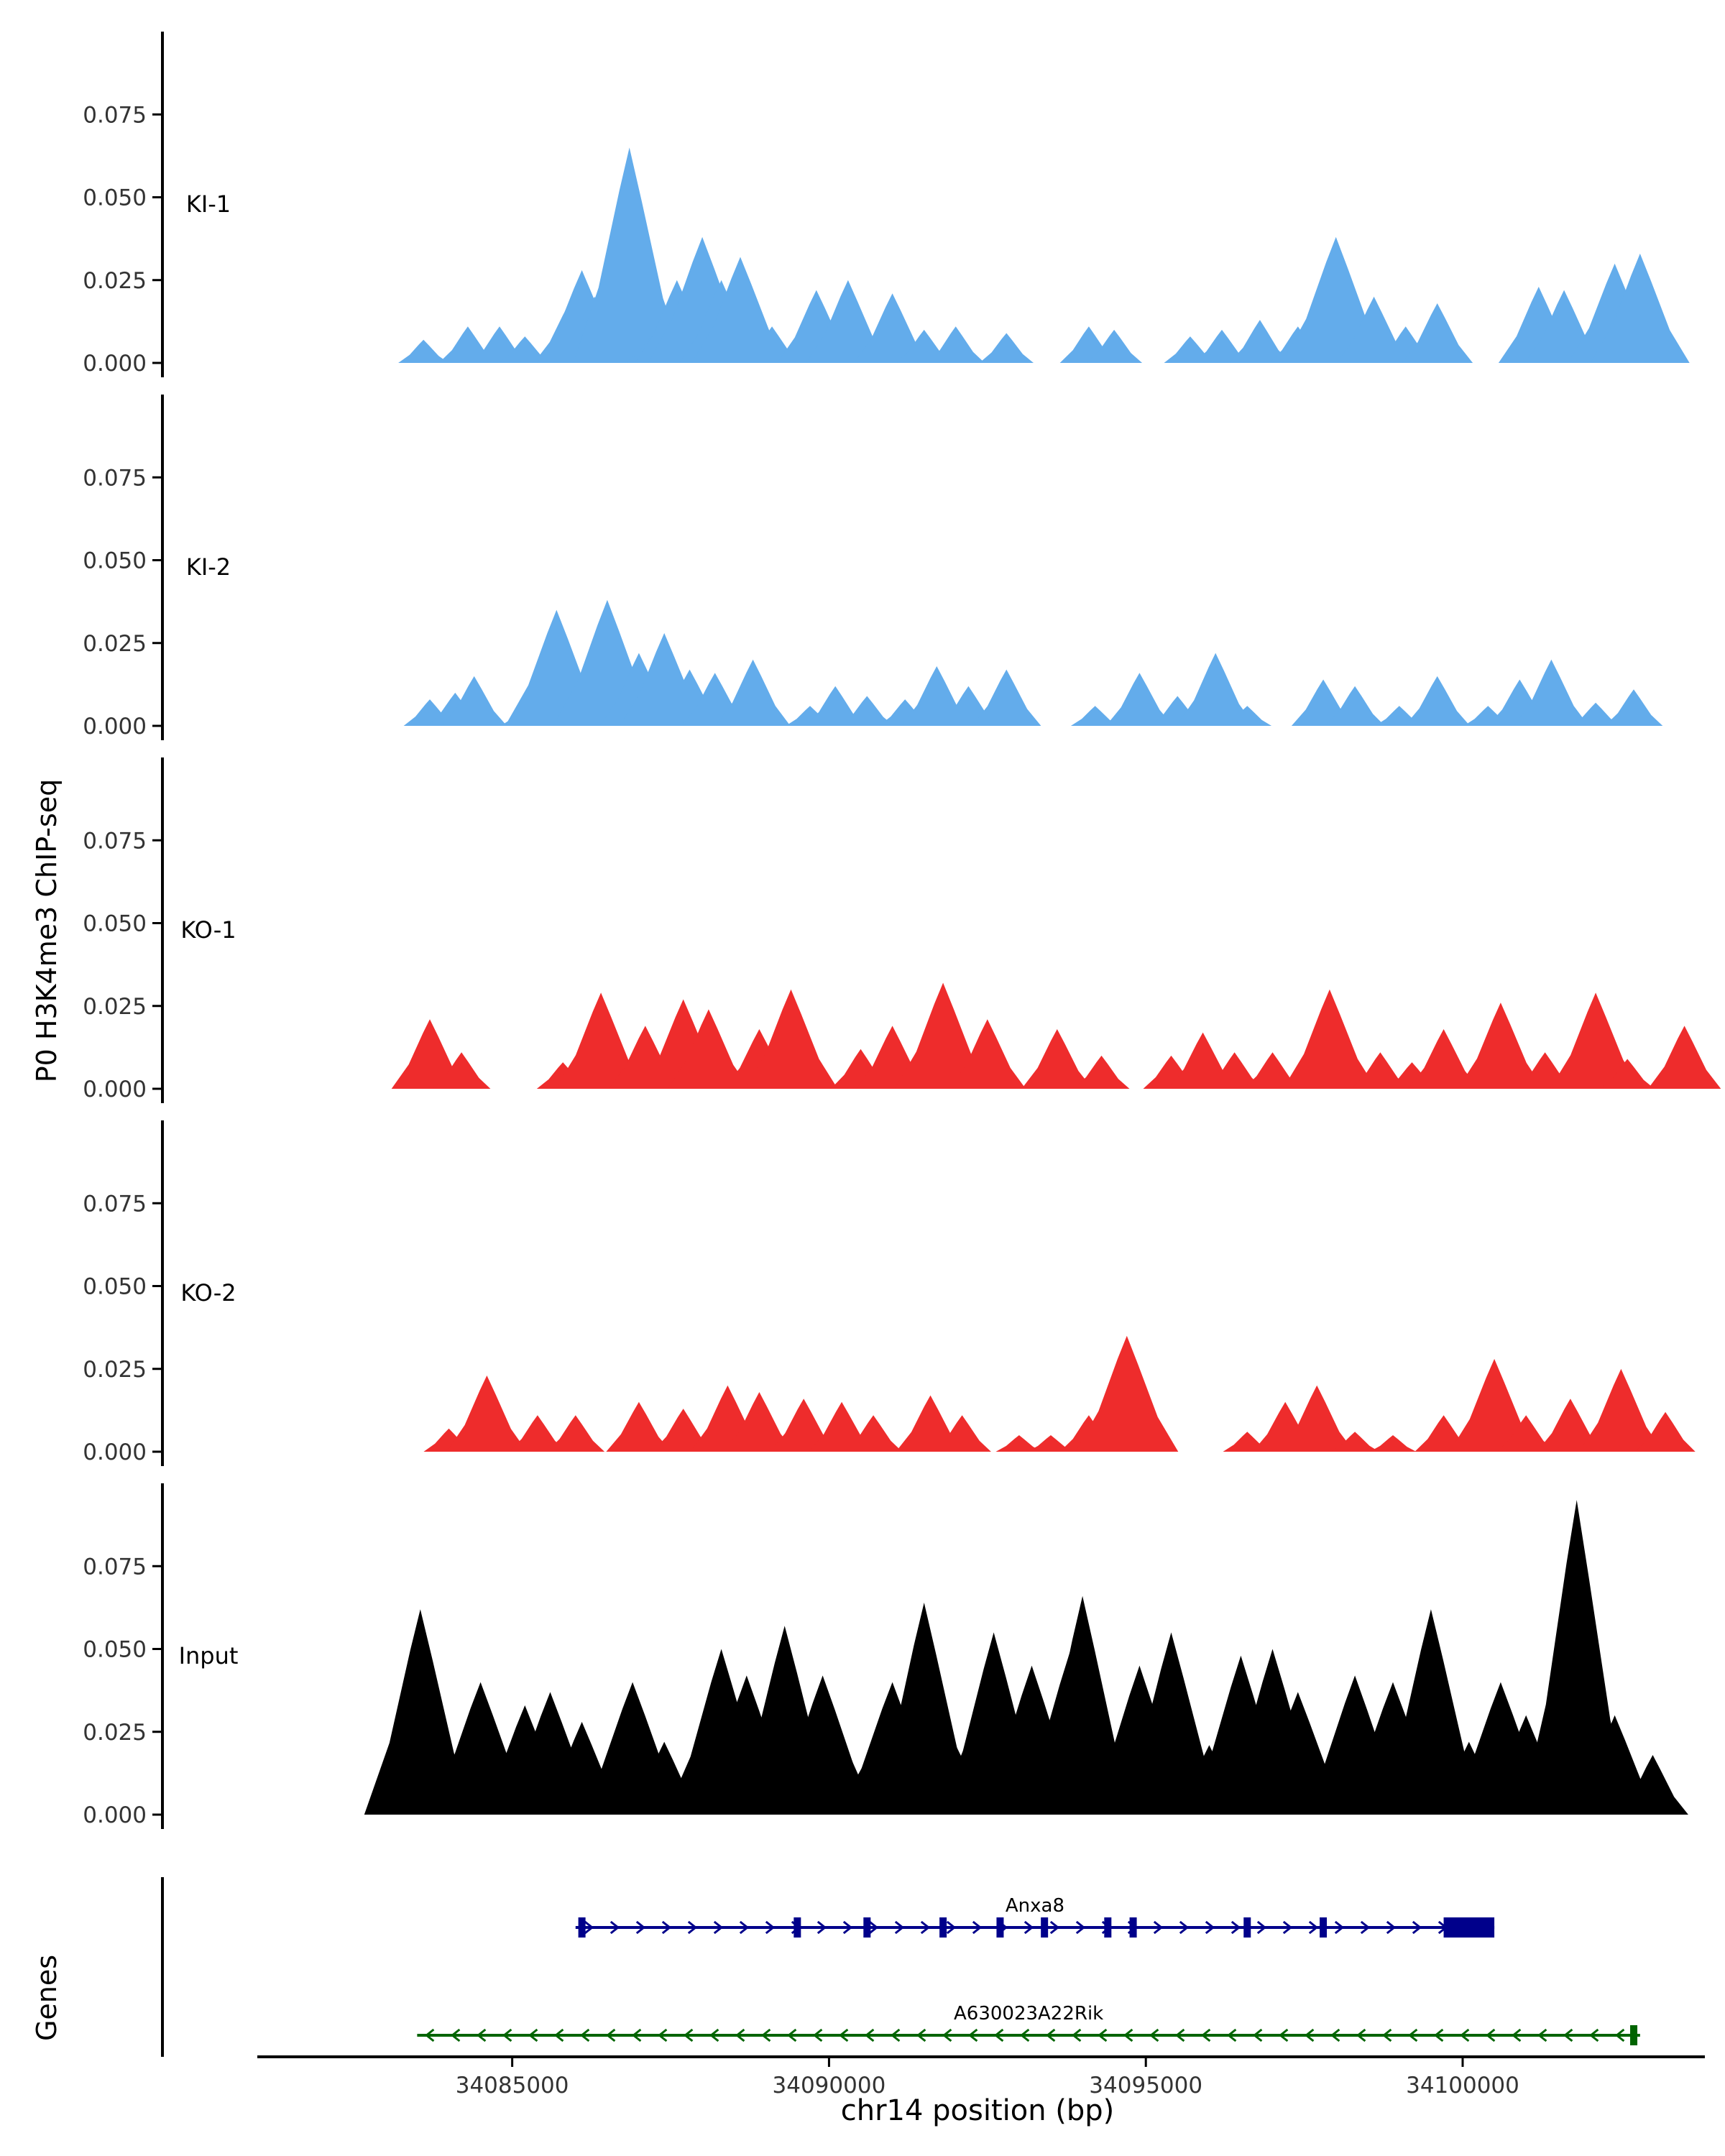 This screenshot has height=2156, width=1725. I want to click on track-name-label: KO-2, so click(208, 1293).